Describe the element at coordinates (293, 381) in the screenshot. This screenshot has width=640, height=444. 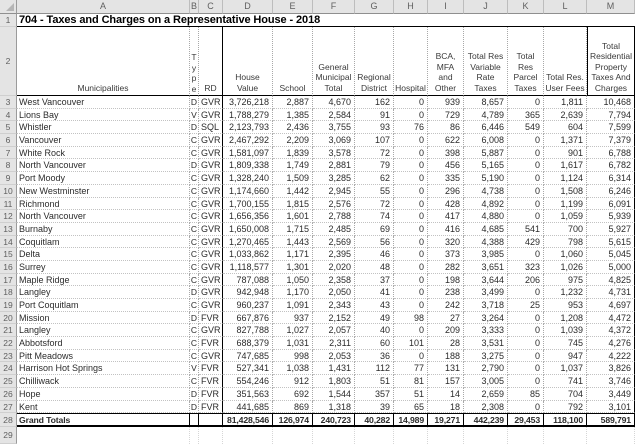
I see `cell-school: 912` at that location.